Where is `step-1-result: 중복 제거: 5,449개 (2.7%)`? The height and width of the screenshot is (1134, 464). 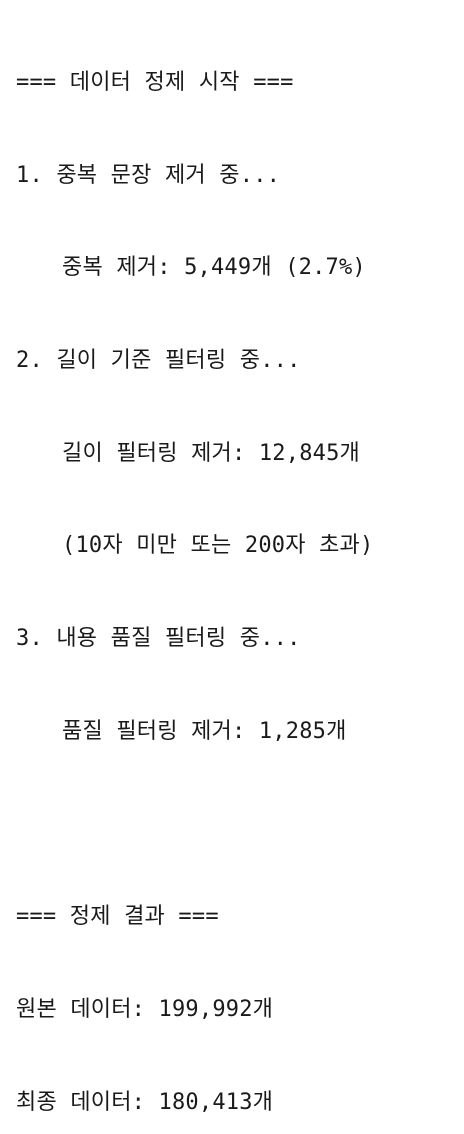 step-1-result: 중복 제거: 5,449개 (2.7%) is located at coordinates (214, 268).